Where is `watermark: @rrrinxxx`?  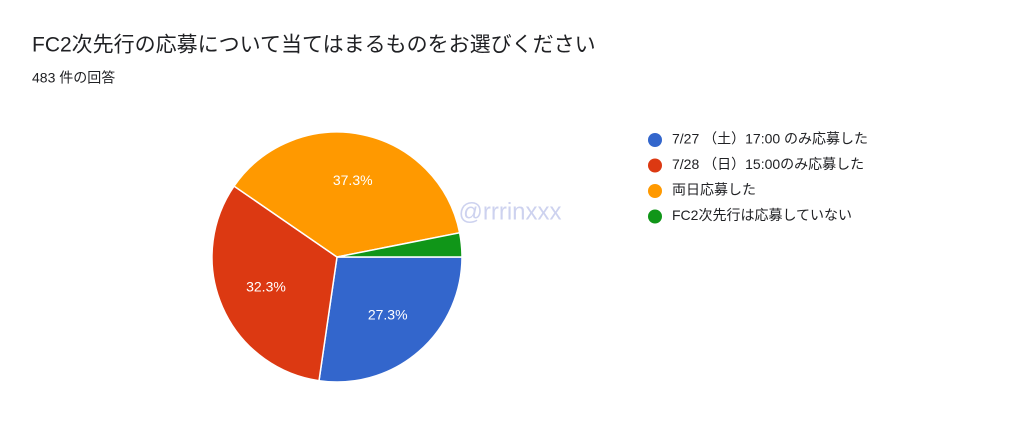 watermark: @rrrinxxx is located at coordinates (509, 211).